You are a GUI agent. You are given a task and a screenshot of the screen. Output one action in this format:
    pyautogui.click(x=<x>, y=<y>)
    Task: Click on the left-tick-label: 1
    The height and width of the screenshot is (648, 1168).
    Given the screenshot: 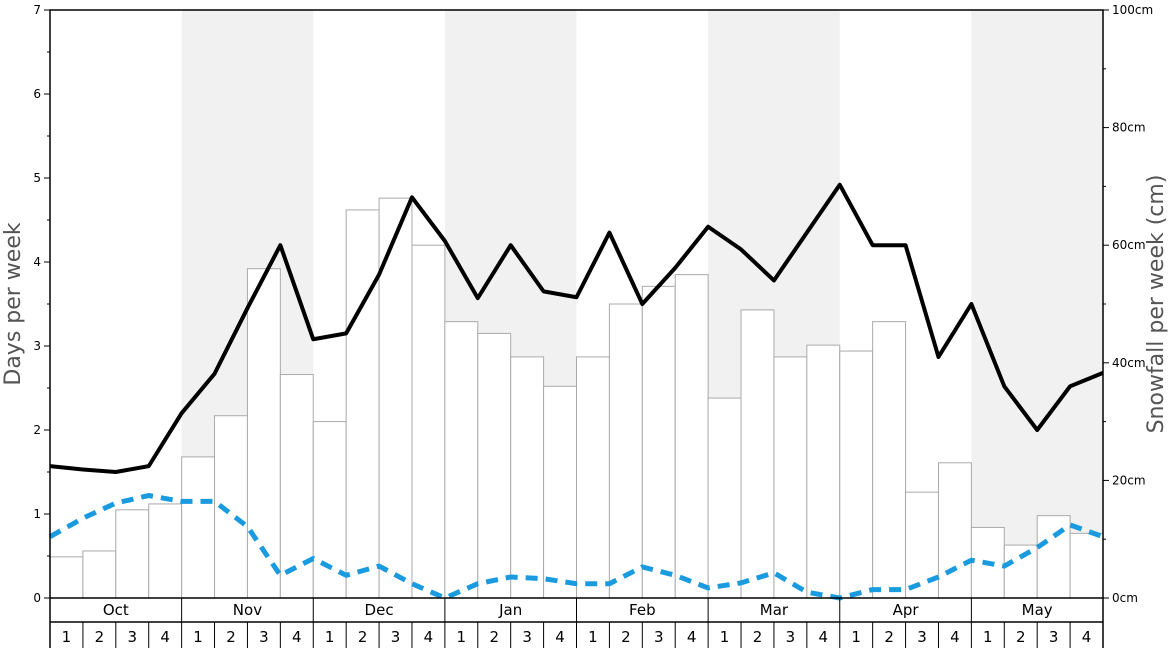 What is the action you would take?
    pyautogui.click(x=37, y=514)
    